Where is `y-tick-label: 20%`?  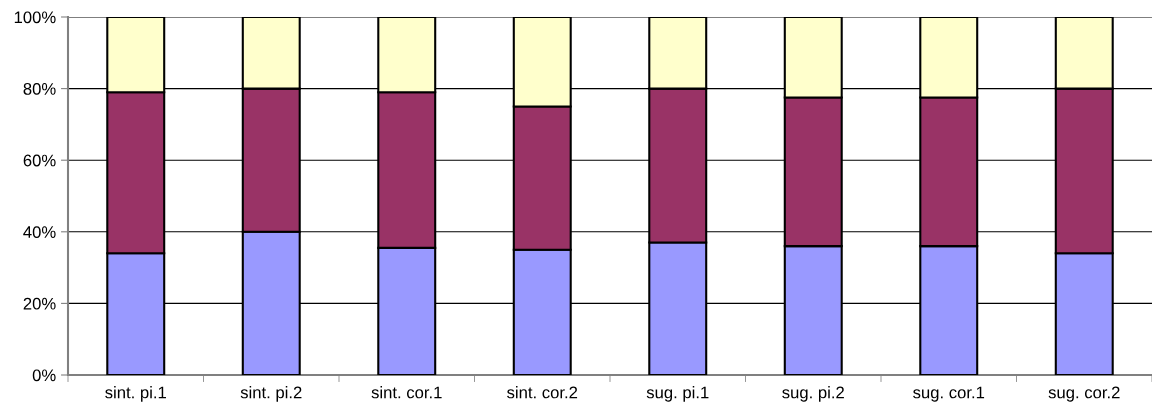
y-tick-label: 20% is located at coordinates (39, 303).